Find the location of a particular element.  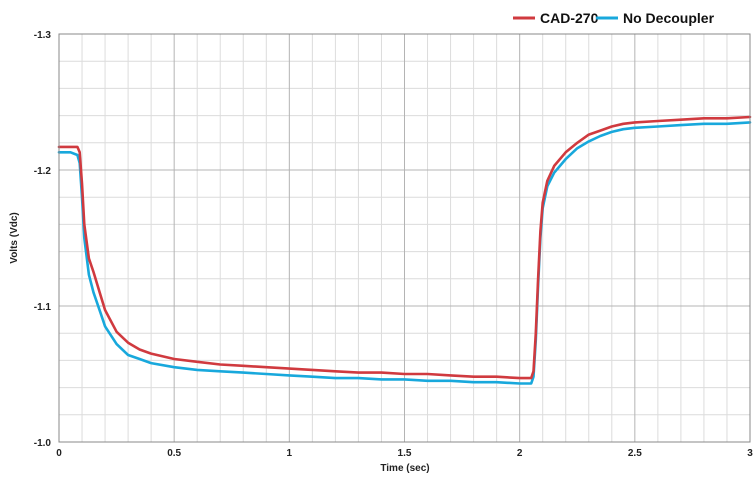

y-tick-label: -1.0 is located at coordinates (43, 443).